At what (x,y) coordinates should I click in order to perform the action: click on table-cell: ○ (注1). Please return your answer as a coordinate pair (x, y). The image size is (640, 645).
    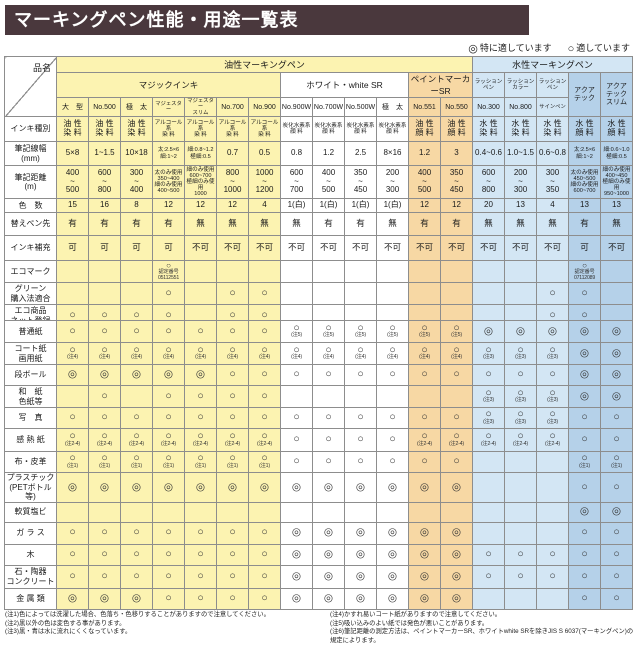
    Looking at the image, I should click on (616, 462).